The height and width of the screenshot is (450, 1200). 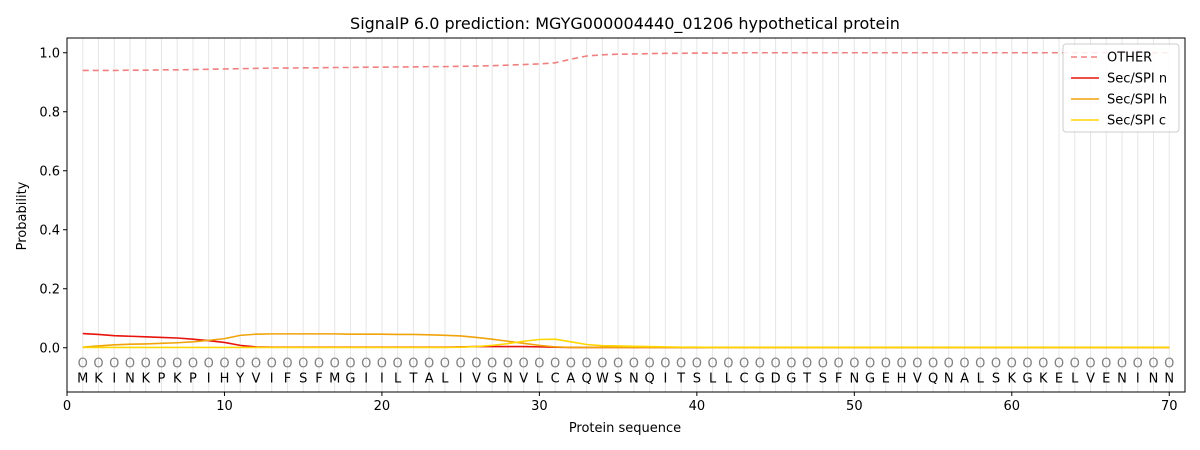 I want to click on legend-label: Sec/SPI n, so click(x=1137, y=79).